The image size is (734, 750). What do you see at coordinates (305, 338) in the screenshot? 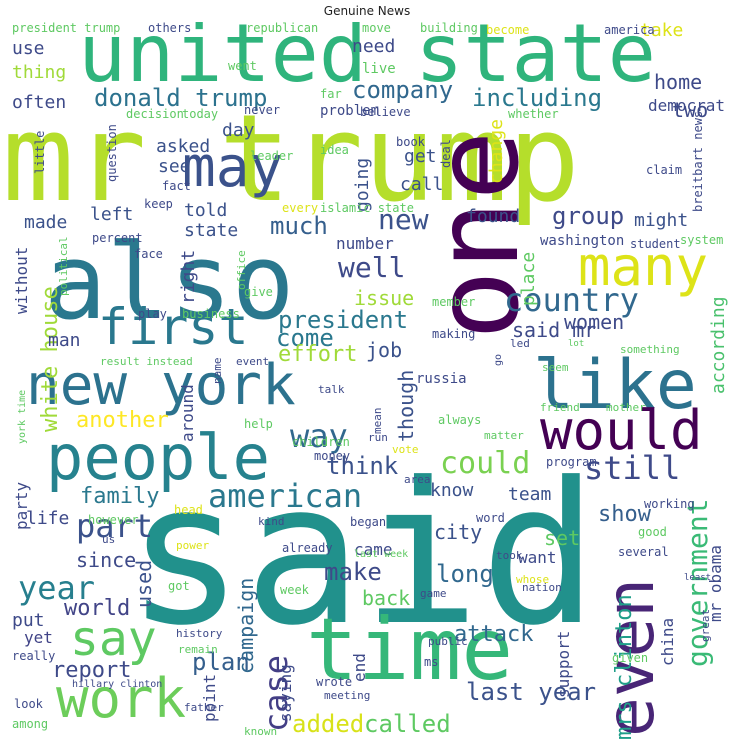
I see `cloud-word: come` at bounding box center [305, 338].